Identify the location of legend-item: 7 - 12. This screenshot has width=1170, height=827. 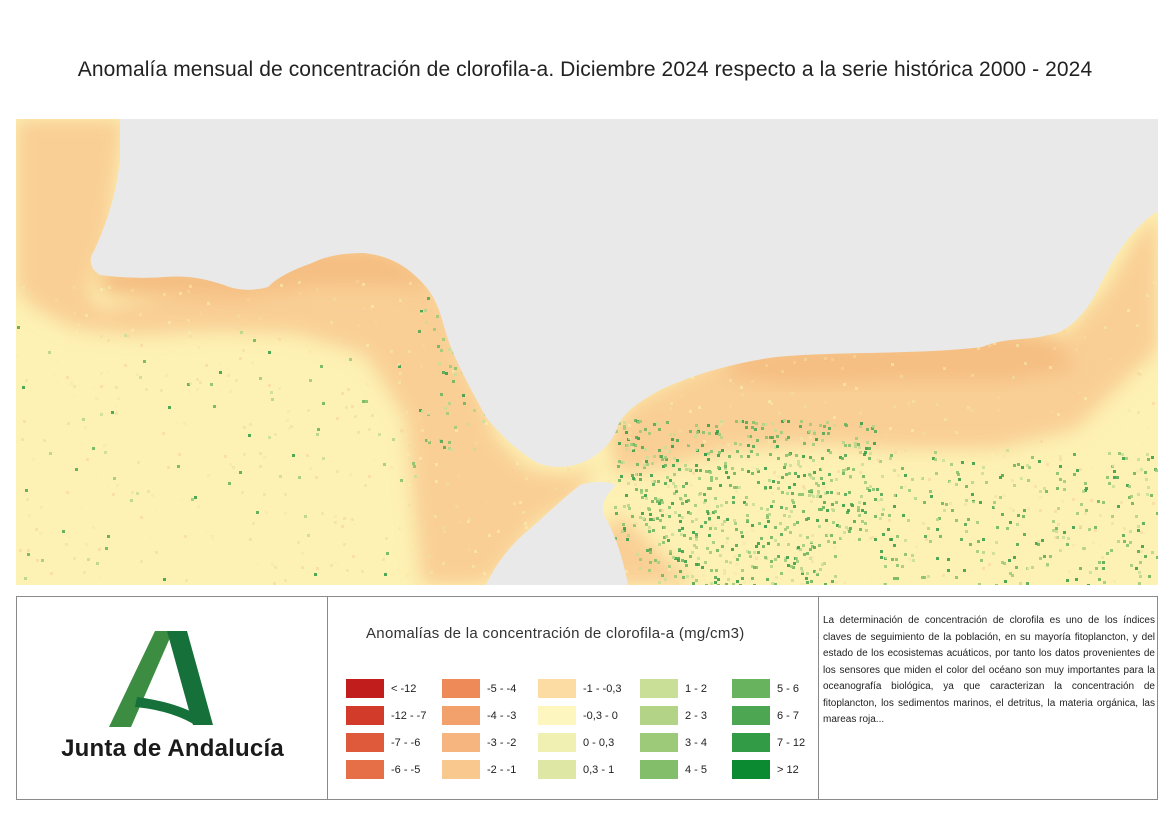
(781, 742).